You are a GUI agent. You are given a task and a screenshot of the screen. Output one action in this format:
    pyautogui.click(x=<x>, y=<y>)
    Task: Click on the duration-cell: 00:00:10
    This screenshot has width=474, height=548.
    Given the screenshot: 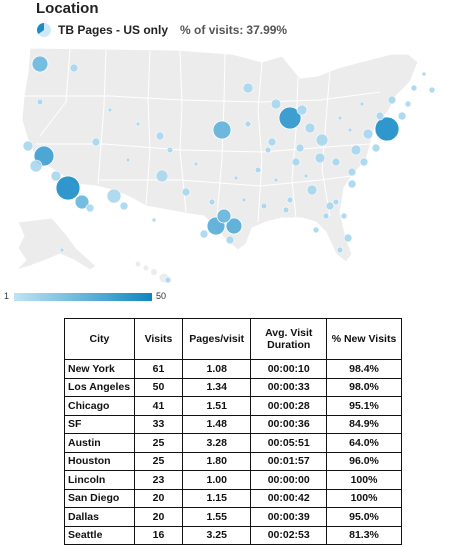 What is the action you would take?
    pyautogui.click(x=288, y=369)
    